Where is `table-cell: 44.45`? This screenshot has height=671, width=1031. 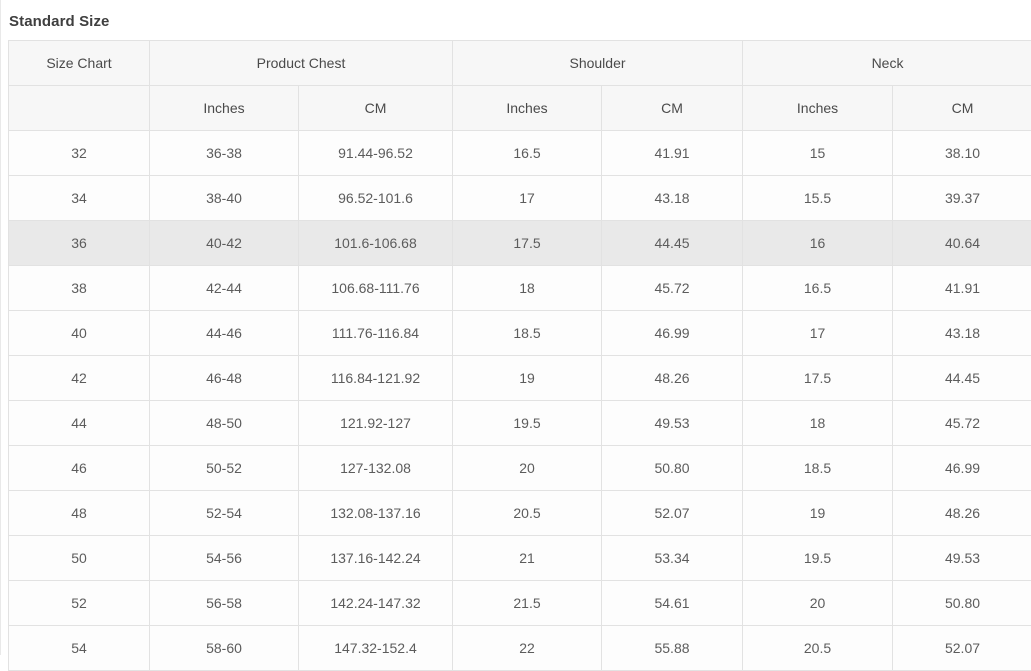
table-cell: 44.45 is located at coordinates (672, 243).